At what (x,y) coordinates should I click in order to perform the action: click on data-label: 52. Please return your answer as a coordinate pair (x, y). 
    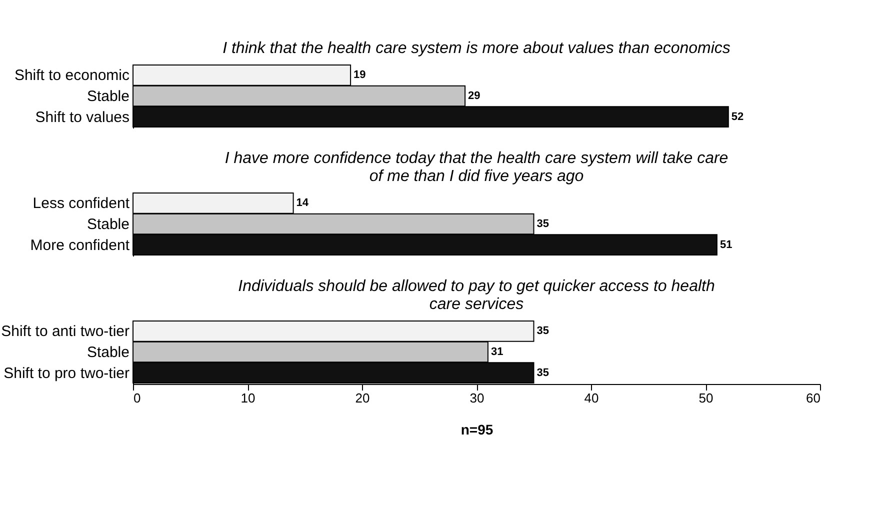
    Looking at the image, I should click on (737, 116).